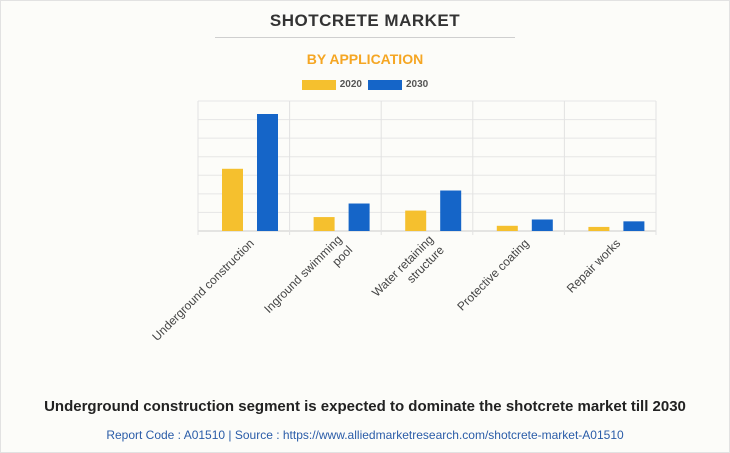 The width and height of the screenshot is (730, 453). I want to click on title-divider, so click(365, 37).